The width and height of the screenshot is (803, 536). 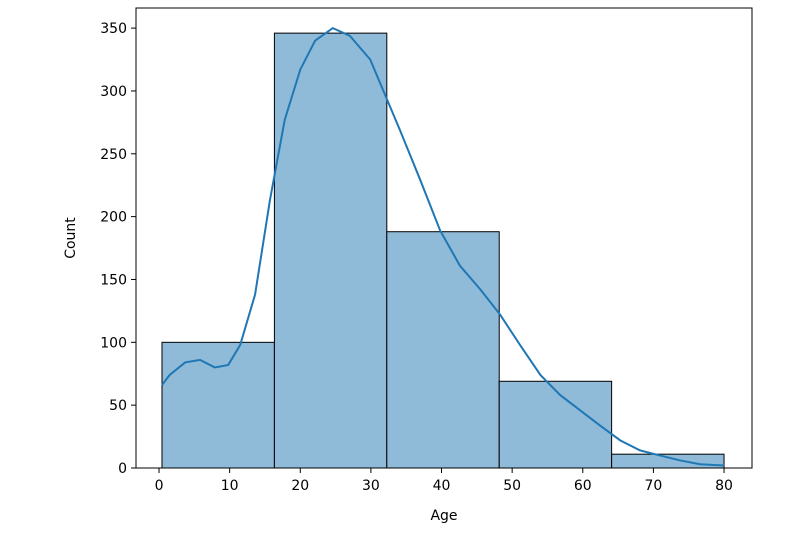 What do you see at coordinates (71, 238) in the screenshot?
I see `y-axis-label: Count` at bounding box center [71, 238].